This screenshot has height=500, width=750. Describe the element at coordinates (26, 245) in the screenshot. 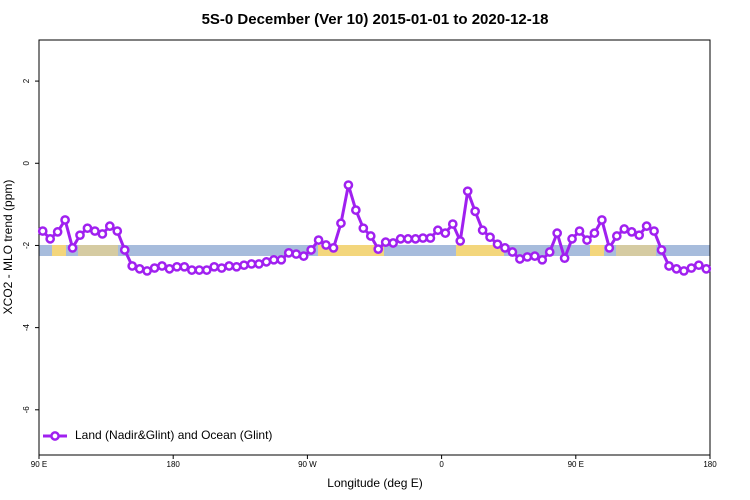

I see `y-tick-label: -2` at that location.